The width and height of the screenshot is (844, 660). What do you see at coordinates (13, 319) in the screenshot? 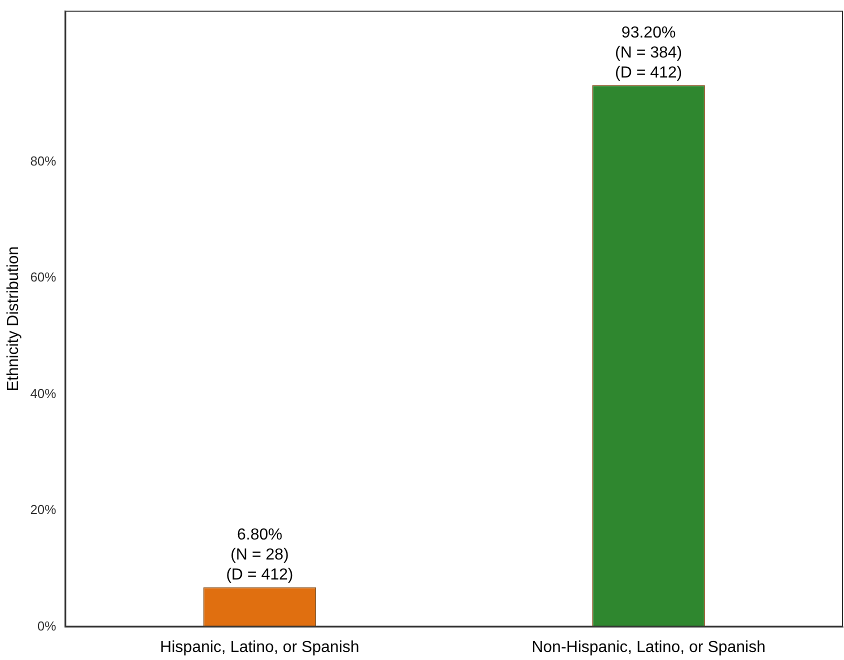
I see `y-axis-title: Ethnicity Distribution` at bounding box center [13, 319].